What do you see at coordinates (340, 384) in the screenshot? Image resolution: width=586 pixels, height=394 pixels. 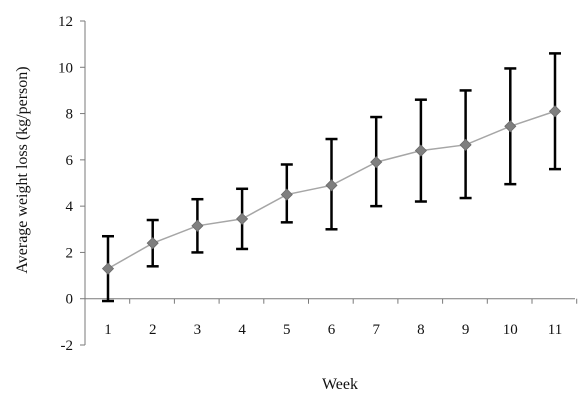 I see `x-axis-title: Week` at bounding box center [340, 384].